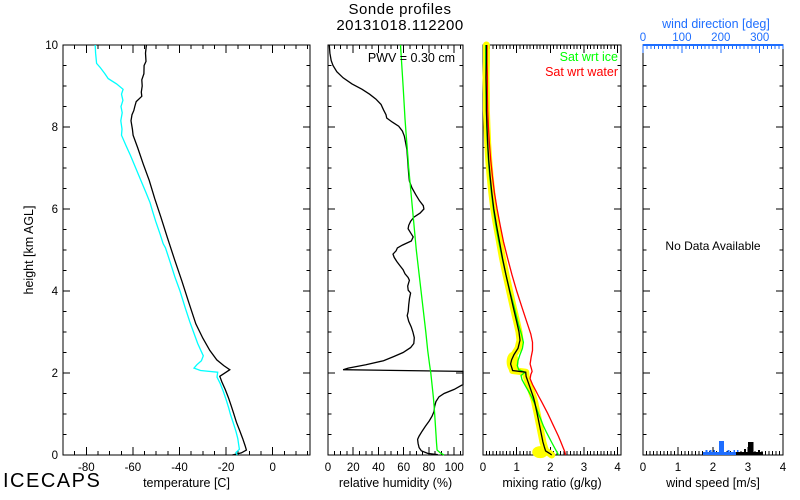 Image resolution: width=800 pixels, height=500 pixels. Describe the element at coordinates (226, 468) in the screenshot. I see `x-tick-label: -20` at that location.